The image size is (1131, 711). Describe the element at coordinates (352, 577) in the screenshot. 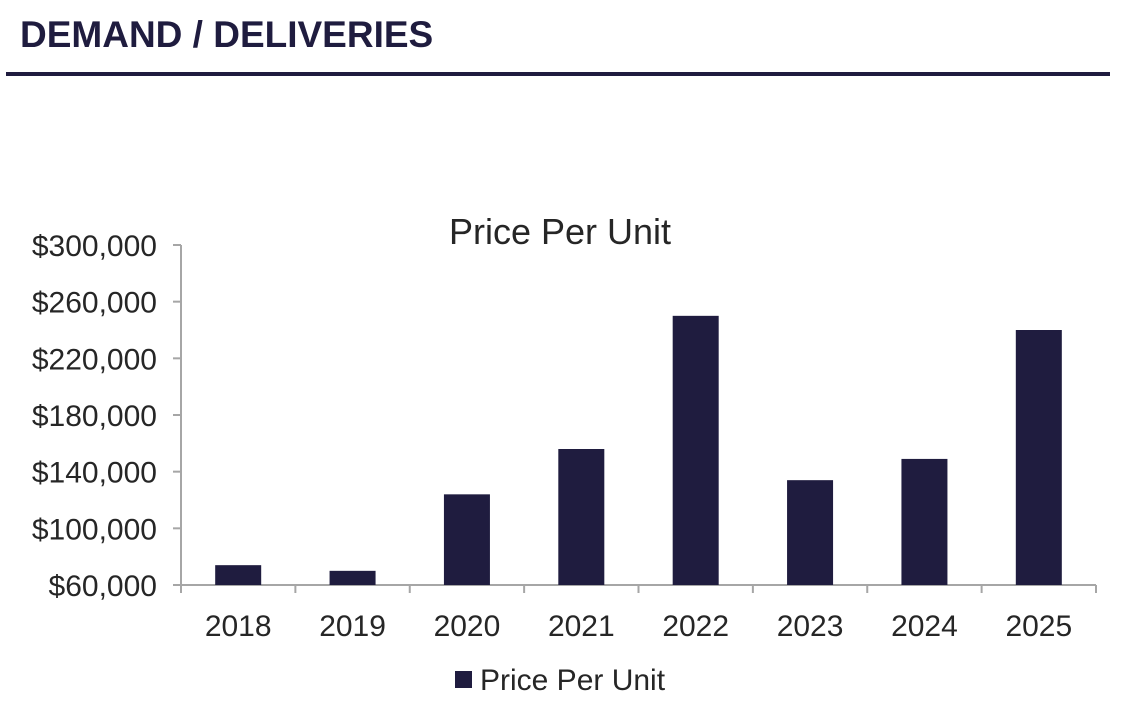

I see `bar-2019` at that location.